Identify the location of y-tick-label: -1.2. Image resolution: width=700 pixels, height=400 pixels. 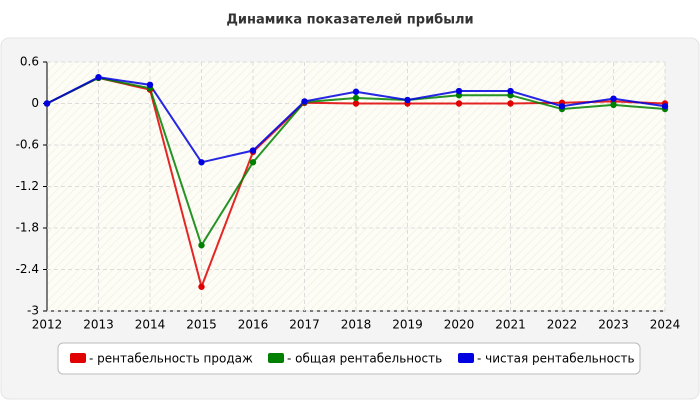
(27, 186).